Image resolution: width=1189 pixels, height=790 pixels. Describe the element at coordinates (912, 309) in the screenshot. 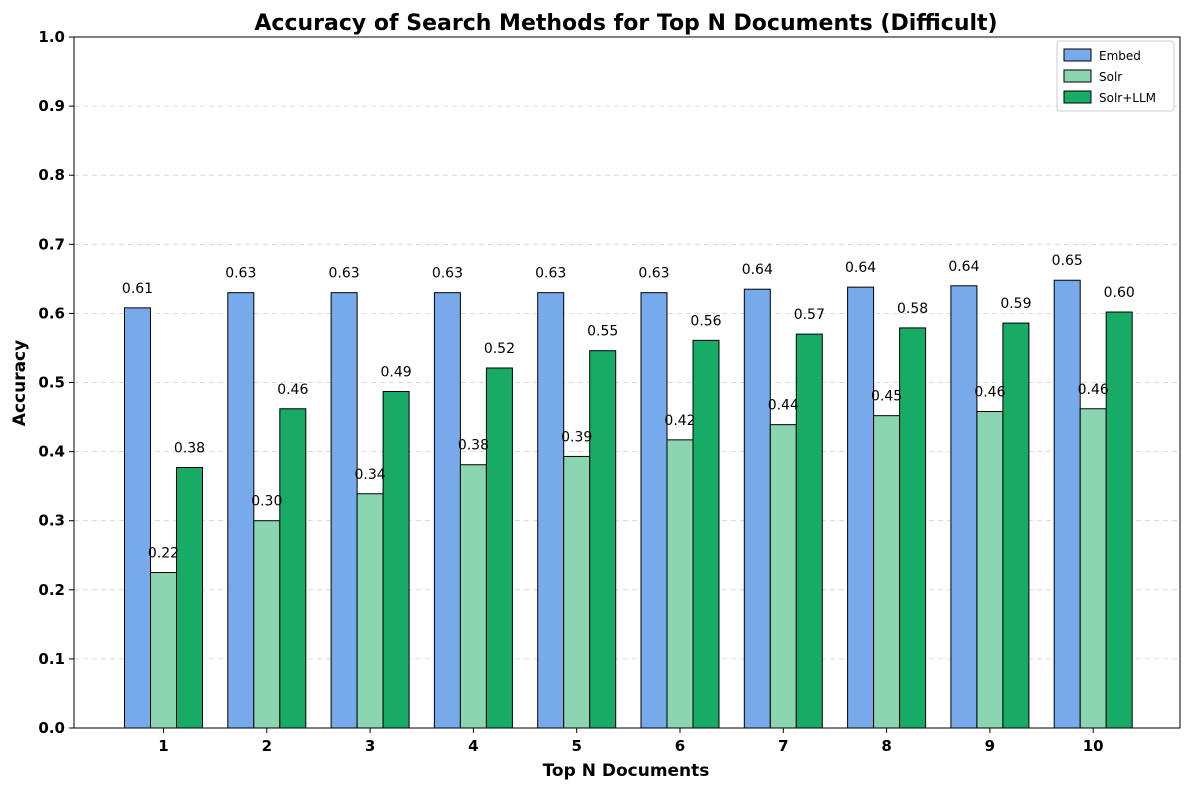

I see `data-label: 0.58` at that location.